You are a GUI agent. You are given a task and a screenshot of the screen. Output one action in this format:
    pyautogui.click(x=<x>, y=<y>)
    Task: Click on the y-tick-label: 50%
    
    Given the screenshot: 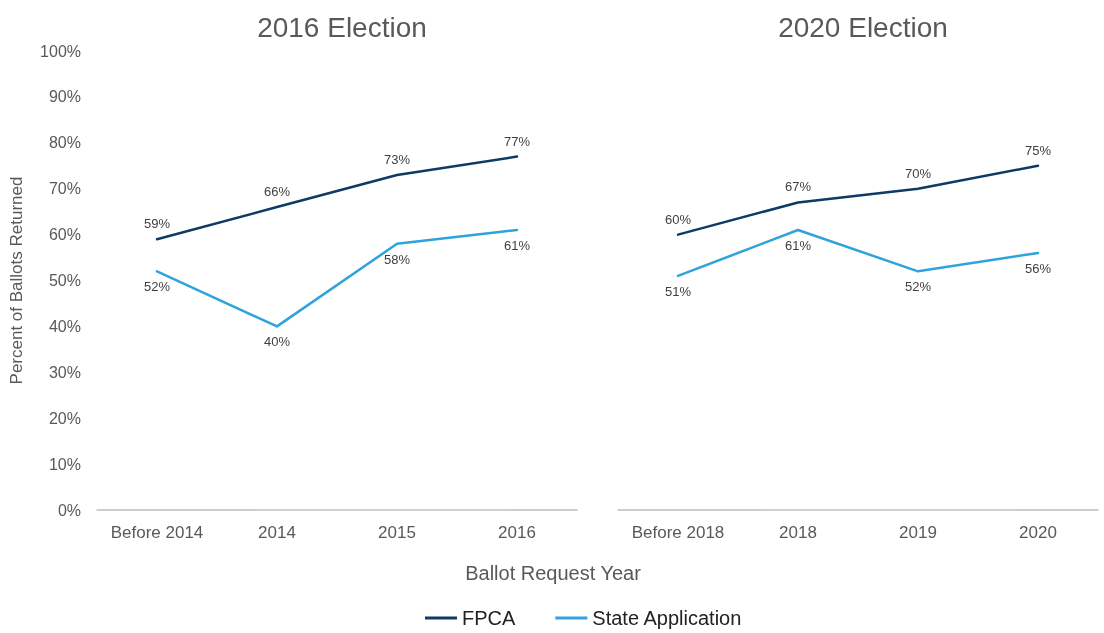 What is the action you would take?
    pyautogui.click(x=64, y=280)
    